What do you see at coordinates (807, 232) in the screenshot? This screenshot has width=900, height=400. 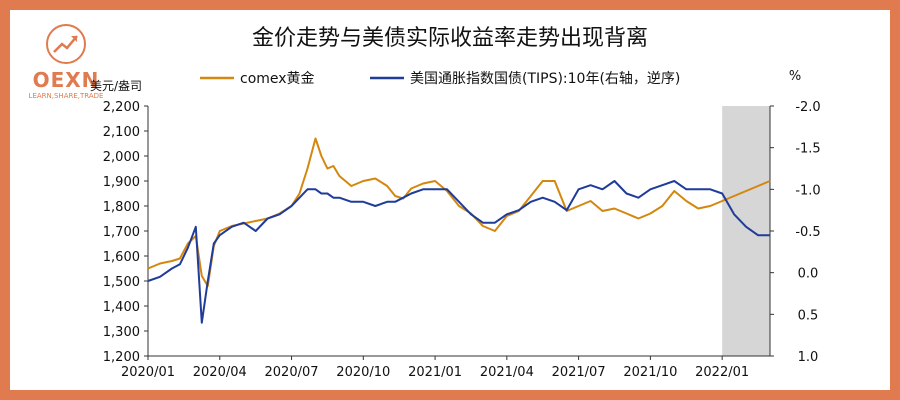 I see `right-tick-label: -0.5` at bounding box center [807, 232].